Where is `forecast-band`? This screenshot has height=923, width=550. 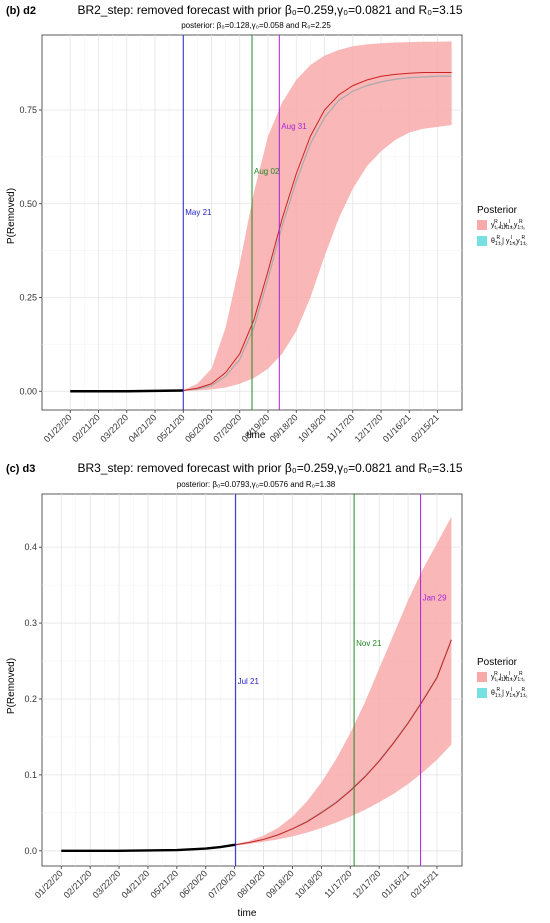 forecast-band is located at coordinates (343, 681).